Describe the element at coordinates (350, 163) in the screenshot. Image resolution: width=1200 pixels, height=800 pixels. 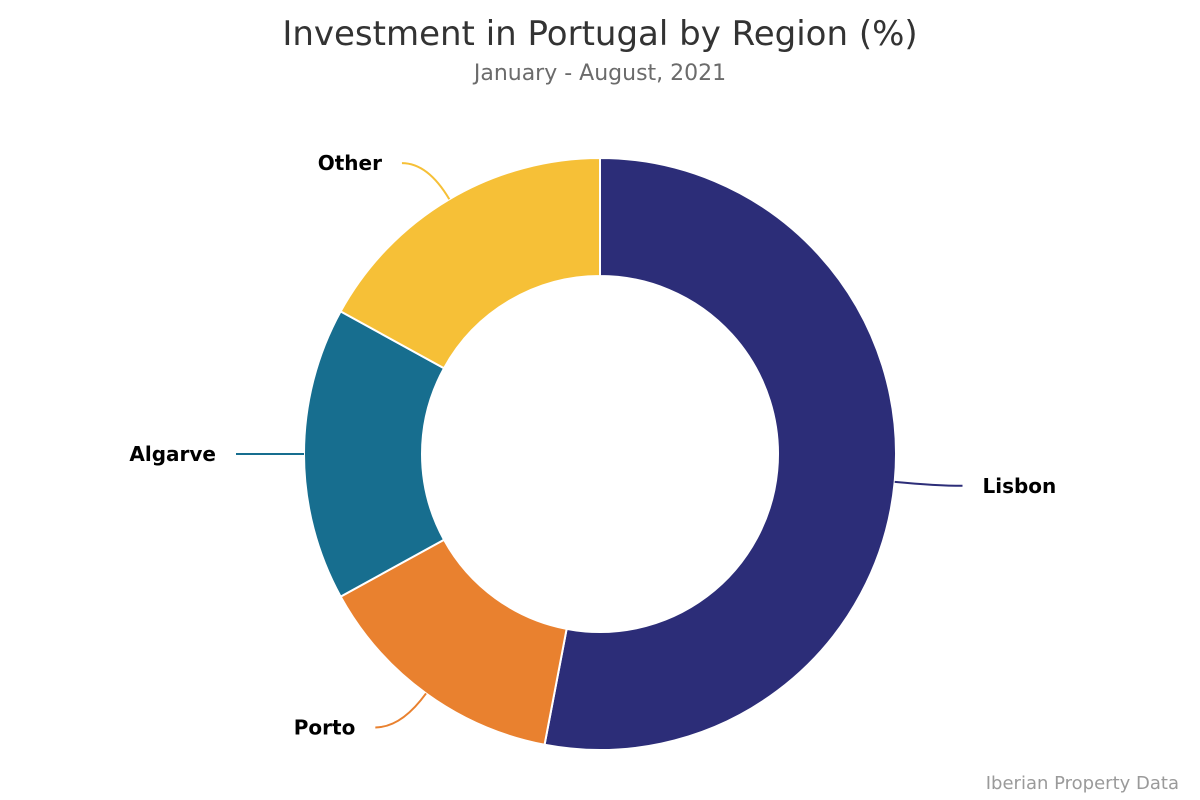
I see `label-other: Other` at that location.